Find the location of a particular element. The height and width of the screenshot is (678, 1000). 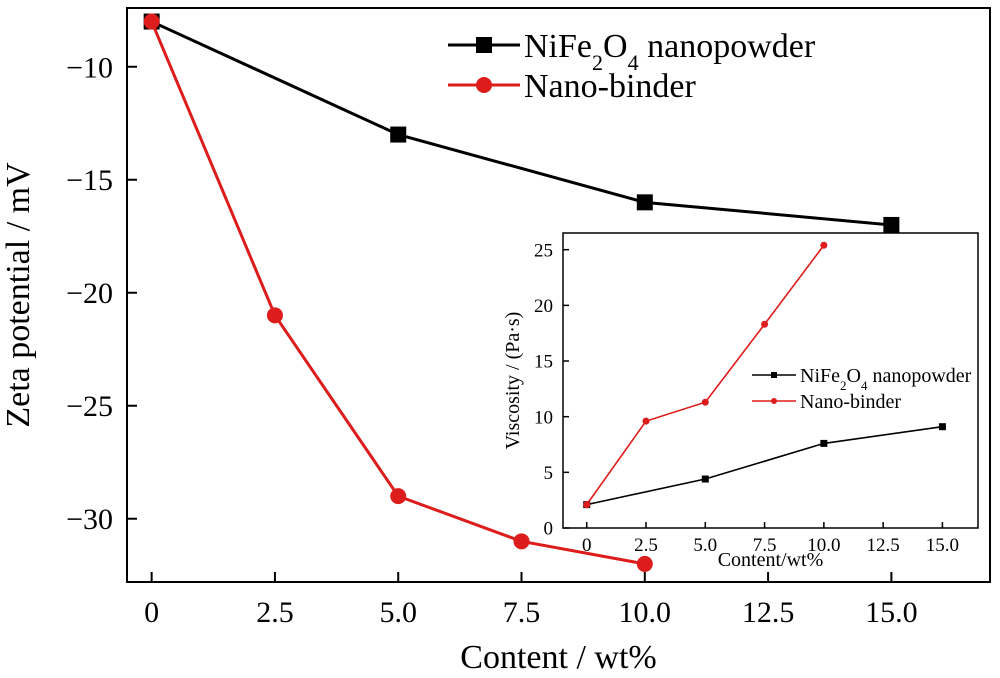

inset-y-tick-label: 0 is located at coordinates (549, 529).